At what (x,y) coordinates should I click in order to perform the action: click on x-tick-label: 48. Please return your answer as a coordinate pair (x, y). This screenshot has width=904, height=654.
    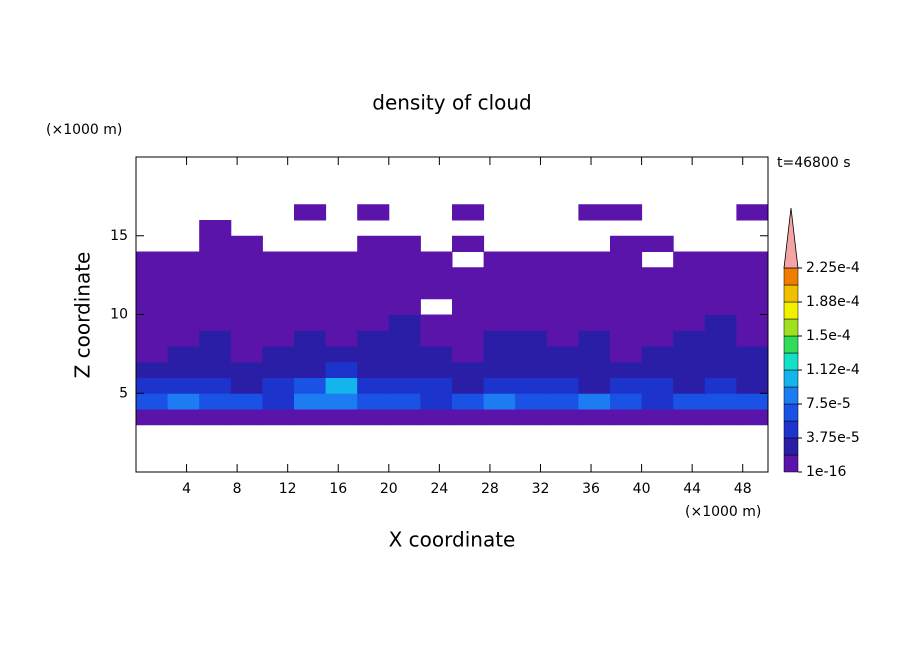
    Looking at the image, I should click on (743, 489).